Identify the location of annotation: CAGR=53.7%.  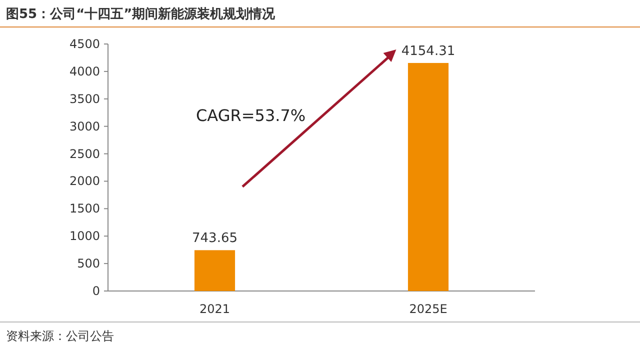
(251, 115).